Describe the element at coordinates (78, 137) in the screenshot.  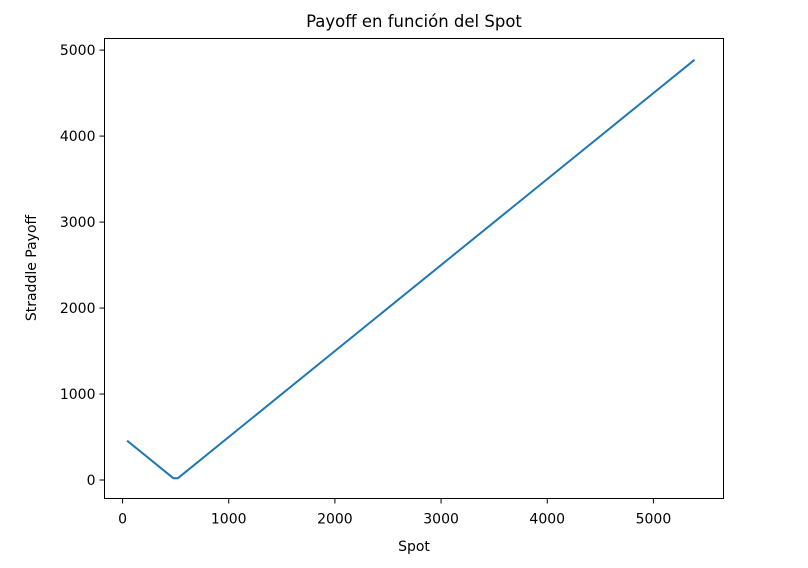
I see `y-tick-label: 4000` at that location.